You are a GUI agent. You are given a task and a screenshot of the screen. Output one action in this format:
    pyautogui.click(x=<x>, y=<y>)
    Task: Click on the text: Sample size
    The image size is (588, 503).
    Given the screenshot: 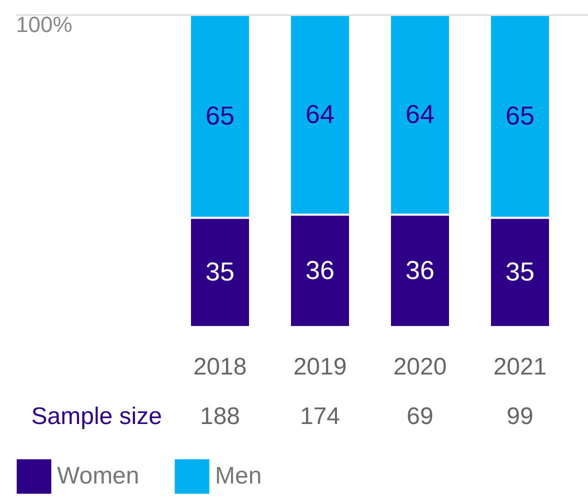 What is the action you would take?
    pyautogui.click(x=96, y=416)
    